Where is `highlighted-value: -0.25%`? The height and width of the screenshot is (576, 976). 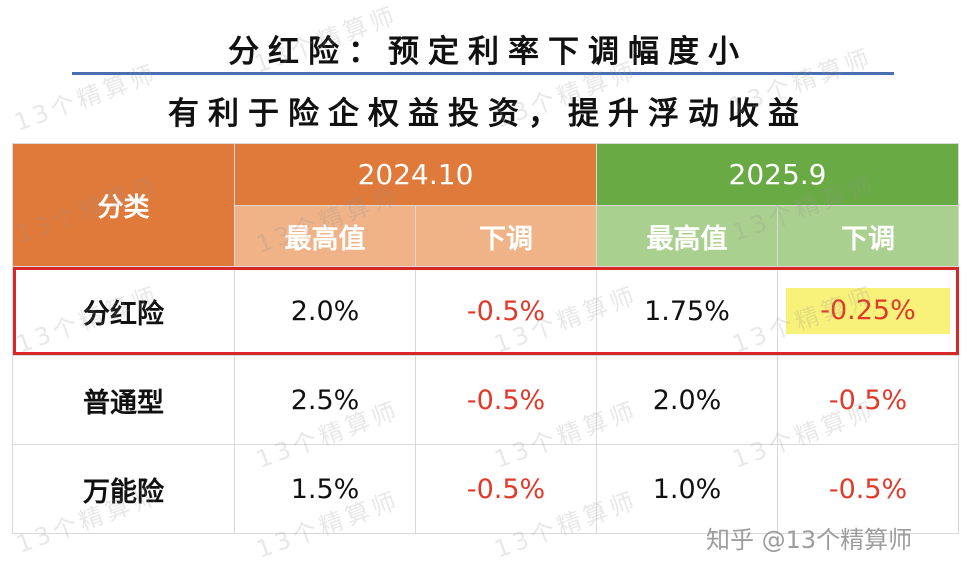 highlighted-value: -0.25% is located at coordinates (868, 311).